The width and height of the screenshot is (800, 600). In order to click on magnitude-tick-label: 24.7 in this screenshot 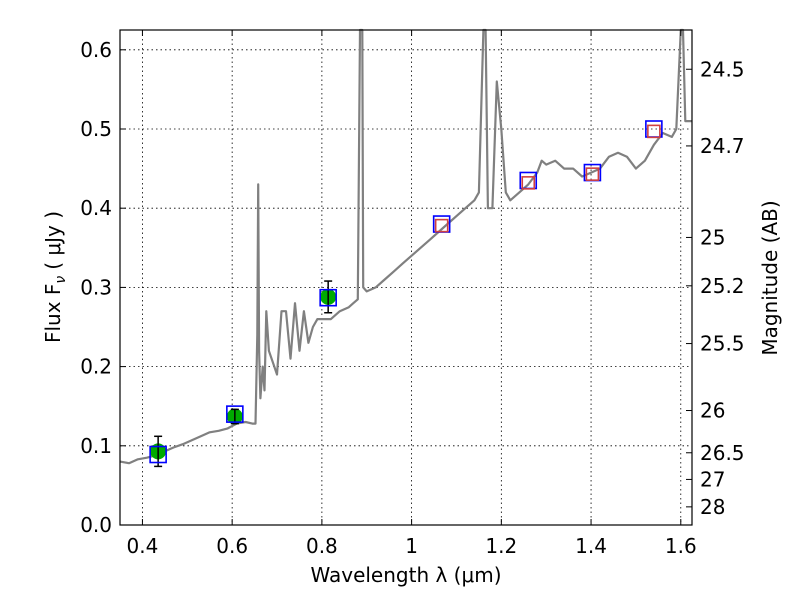, I will do `click(722, 146)`.